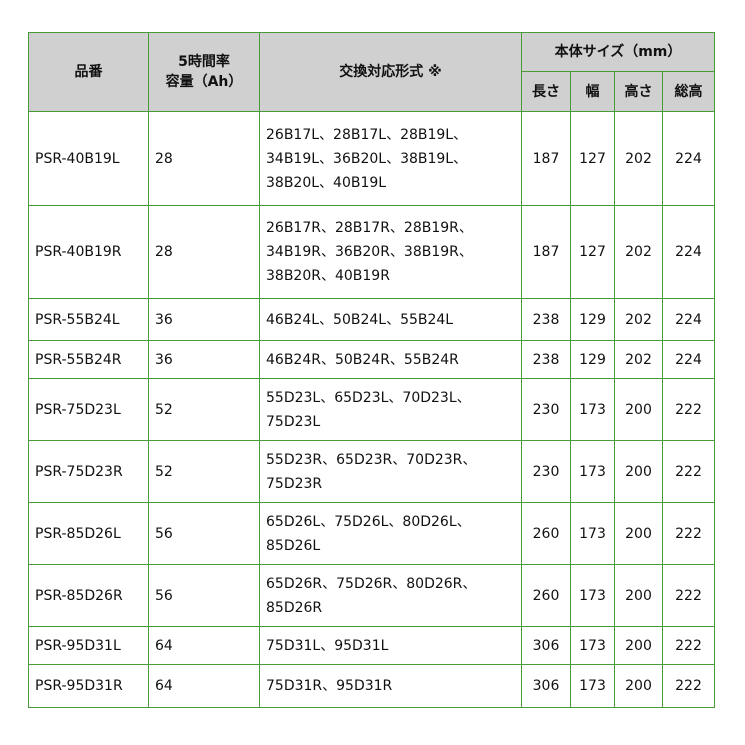 This screenshot has width=745, height=745. Describe the element at coordinates (88, 686) in the screenshot. I see `cell-part: PSR-95D31R` at that location.